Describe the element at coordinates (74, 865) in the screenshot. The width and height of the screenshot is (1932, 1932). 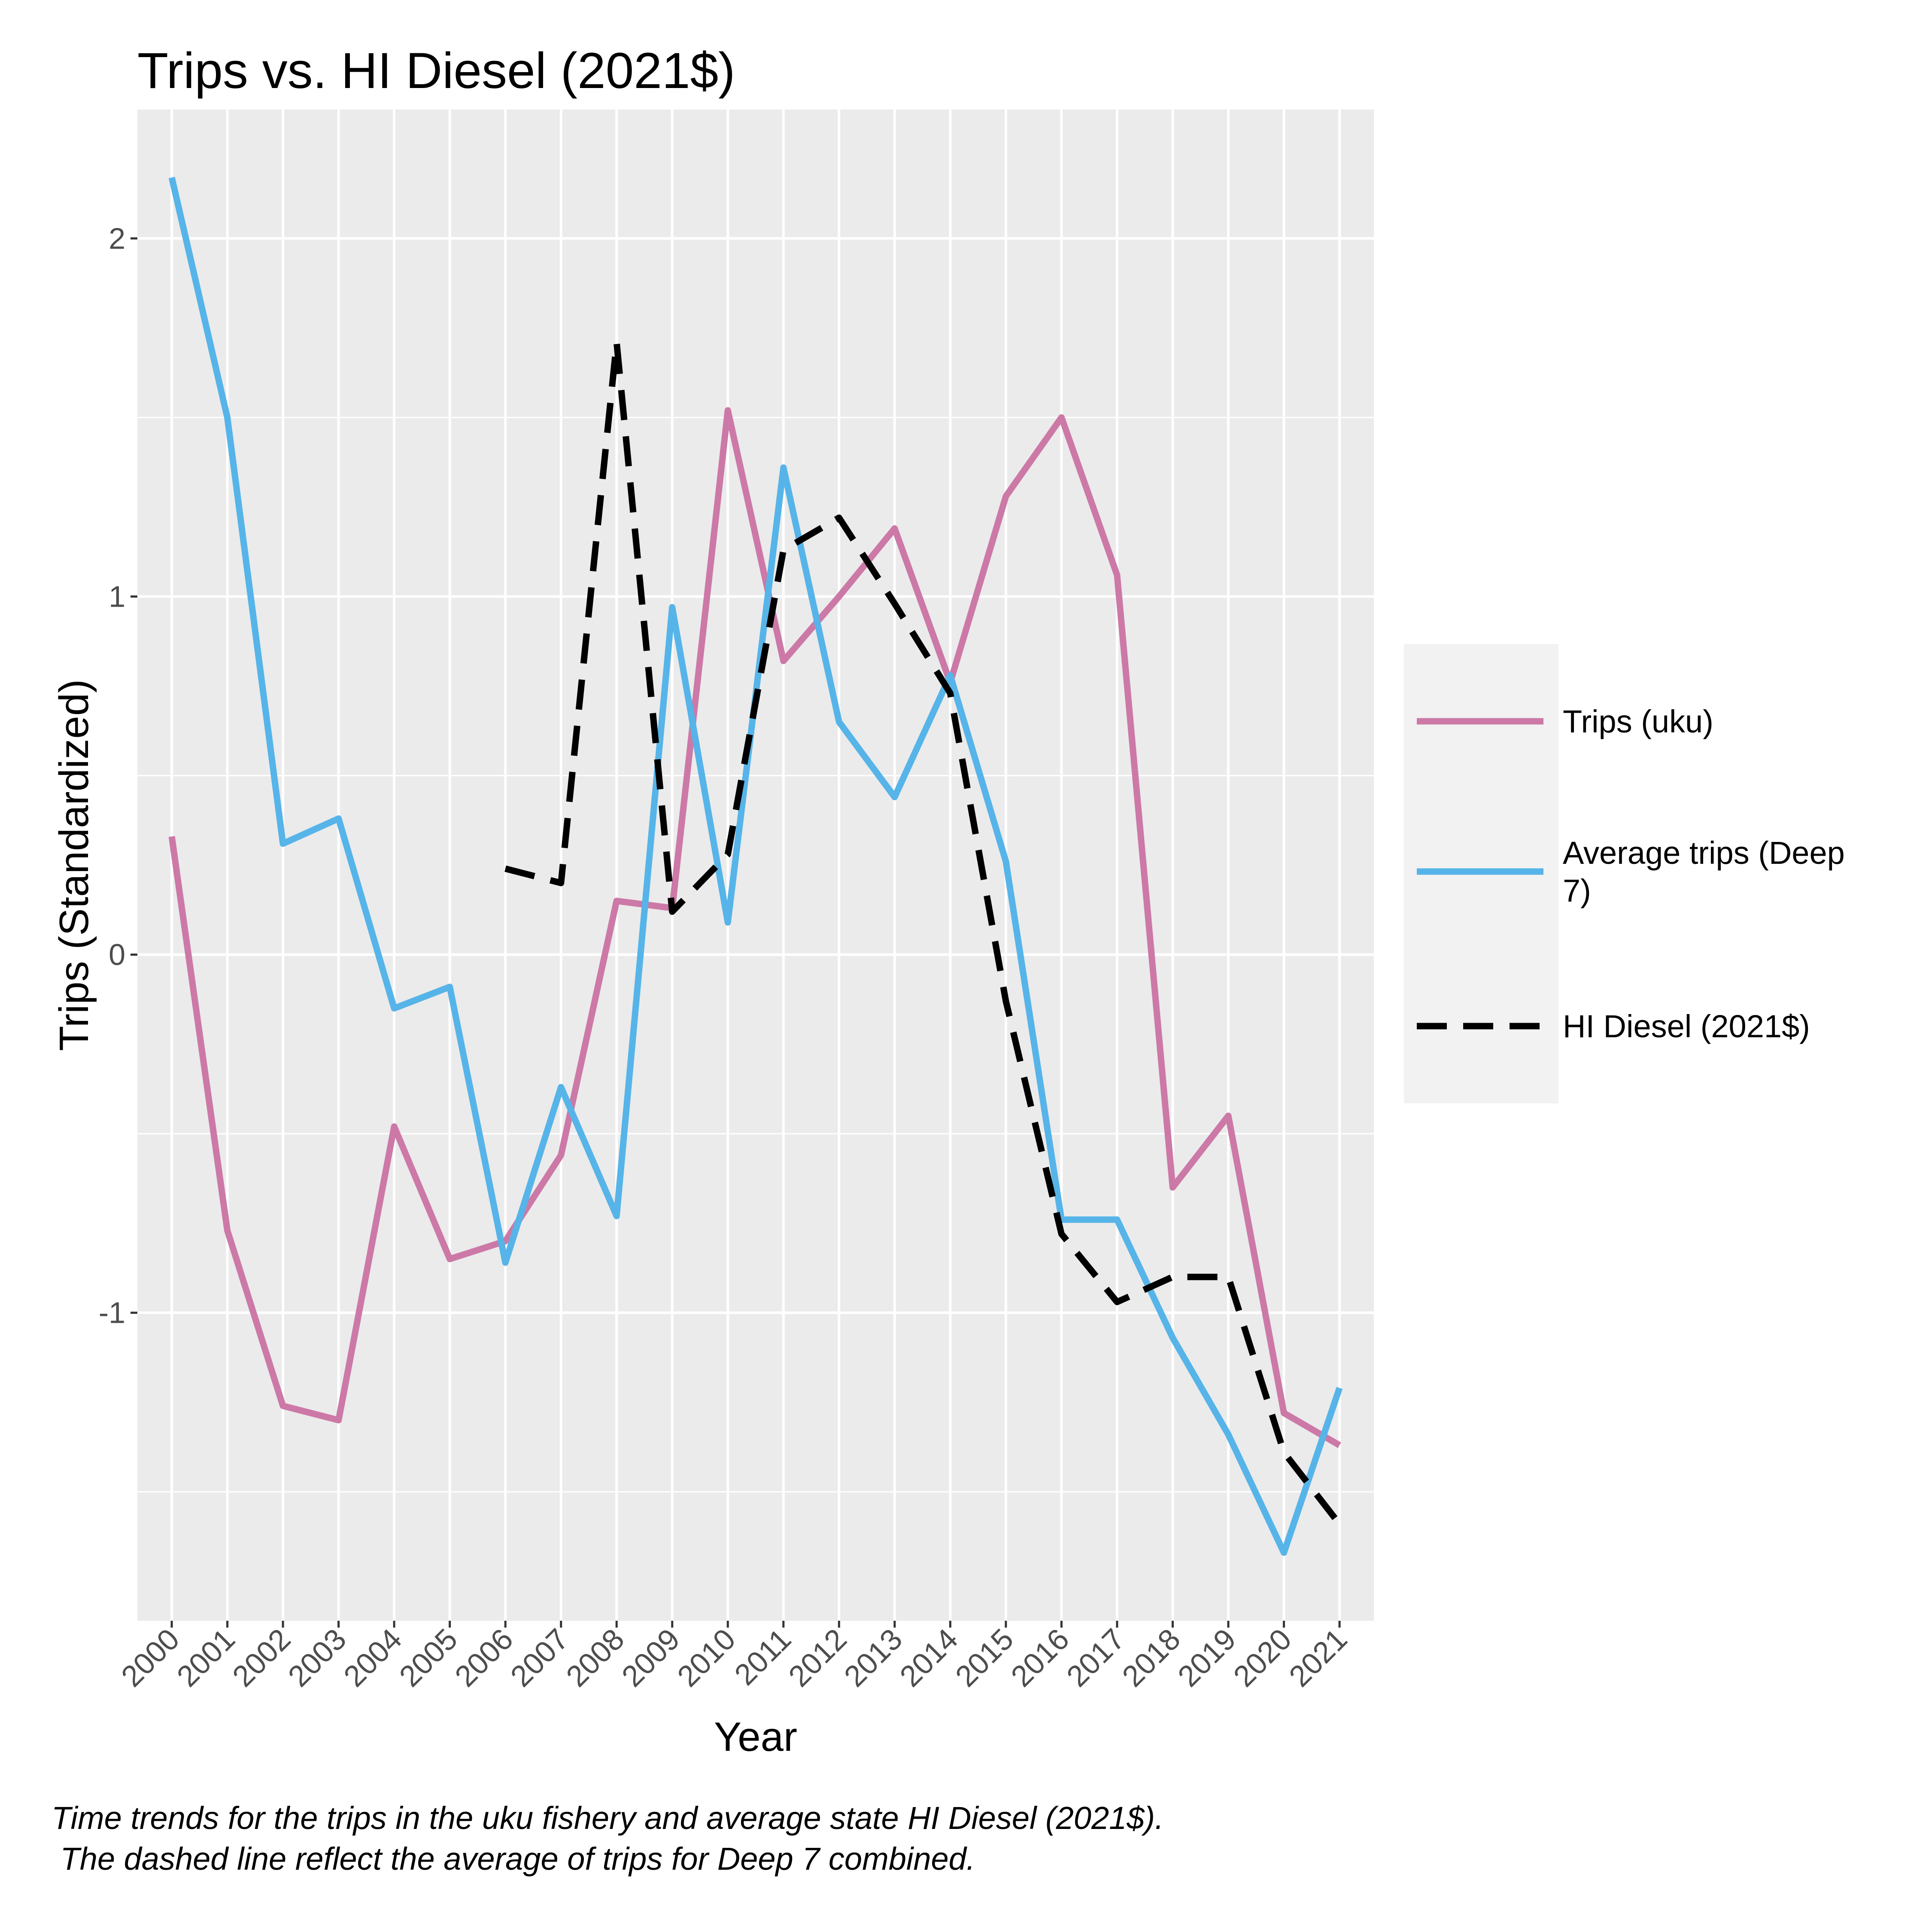
I see `y-axis-title: Trips (Standardized)` at that location.